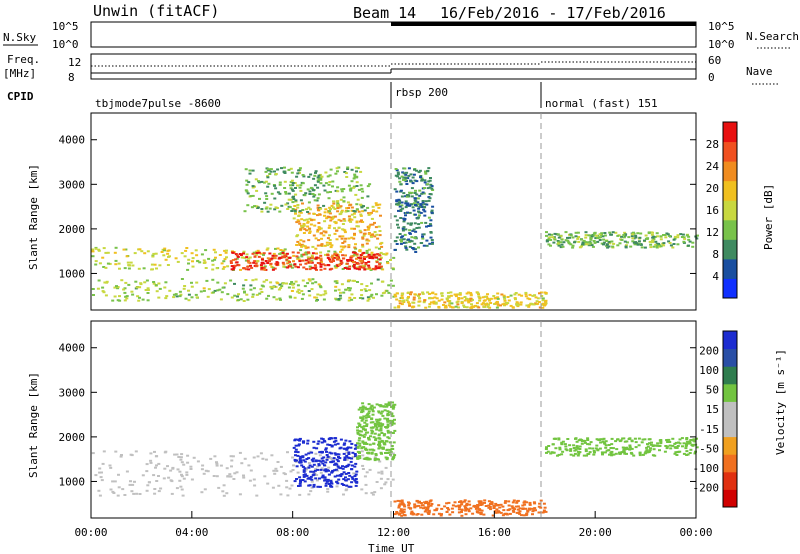  I want to click on colorbar-tick-label: 200, so click(709, 351).